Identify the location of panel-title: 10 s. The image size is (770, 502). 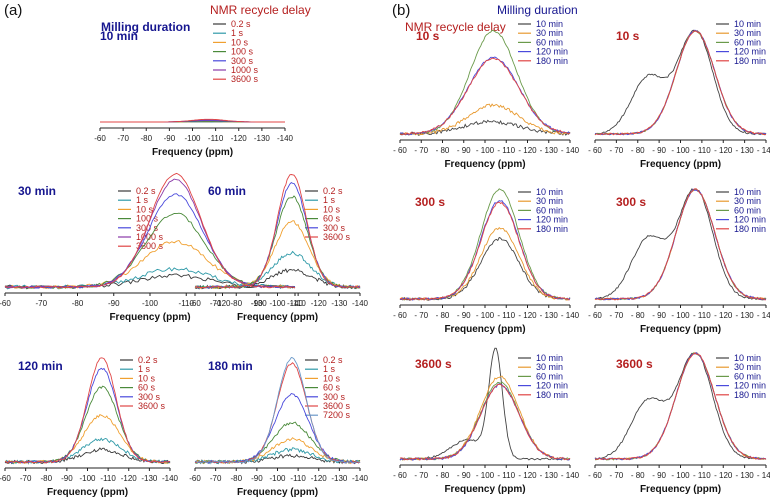
(628, 36).